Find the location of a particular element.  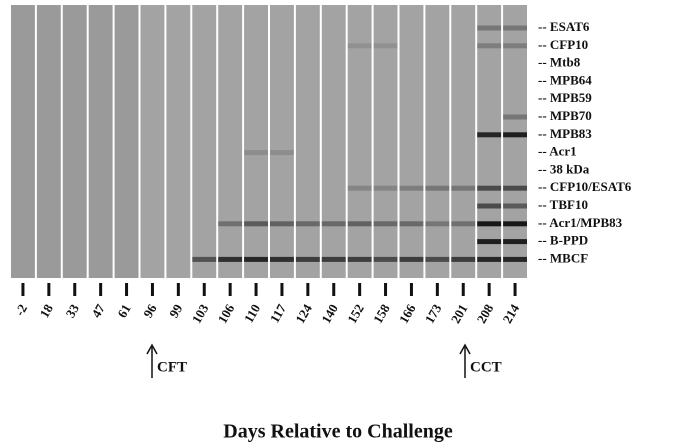

lane-label: 33 is located at coordinates (72, 310).